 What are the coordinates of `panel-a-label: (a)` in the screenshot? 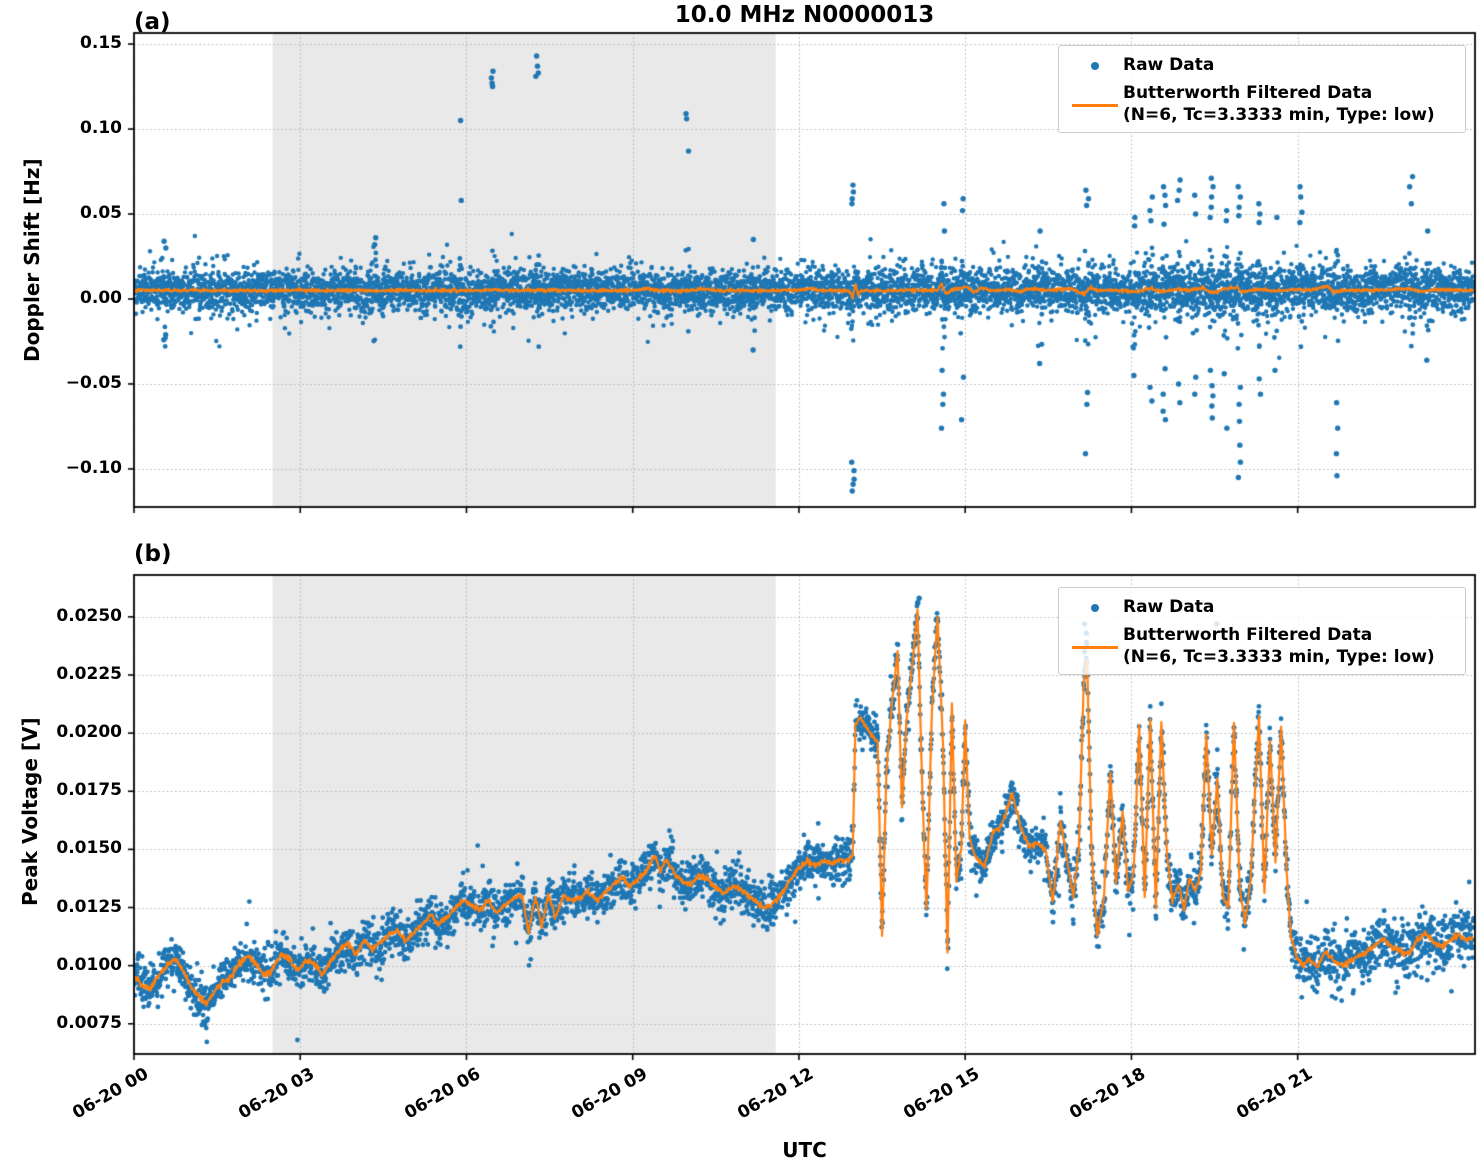 It's located at (152, 22).